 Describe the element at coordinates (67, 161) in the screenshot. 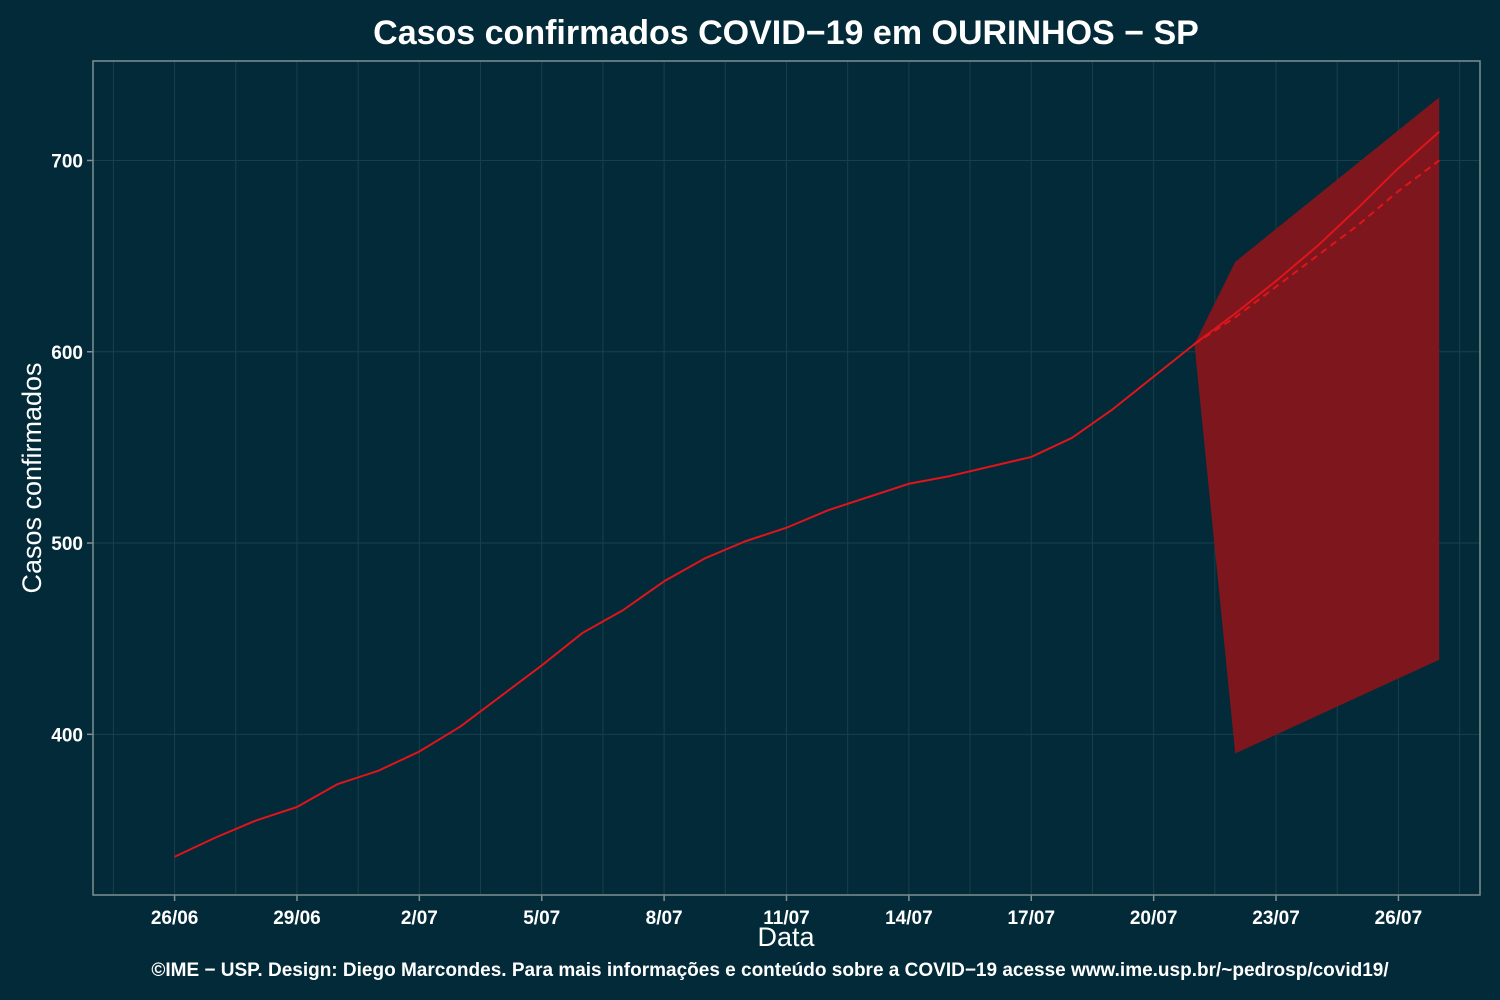

I see `y-tick-label: 700` at that location.